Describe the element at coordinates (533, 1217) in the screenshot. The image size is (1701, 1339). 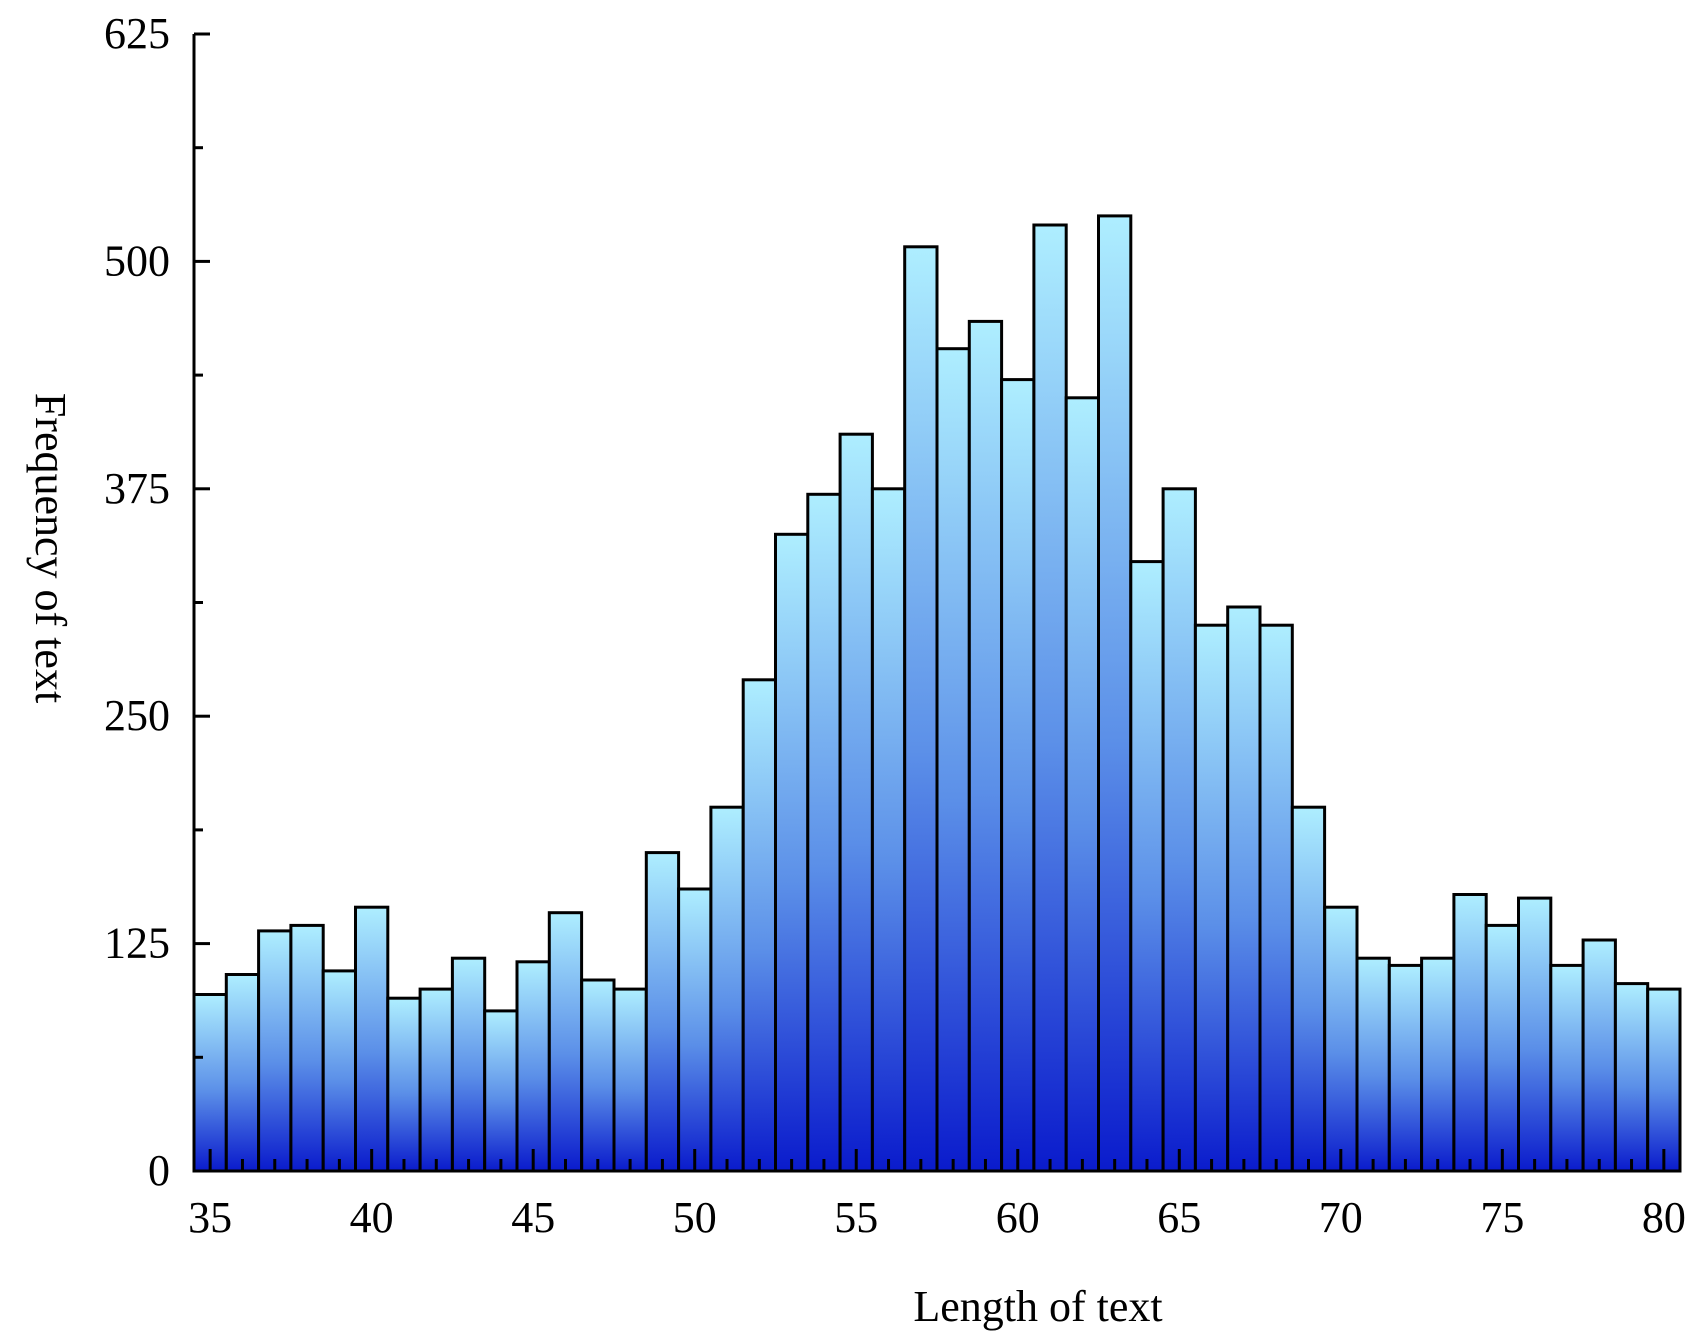
I see `x-tick-label: 45` at that location.